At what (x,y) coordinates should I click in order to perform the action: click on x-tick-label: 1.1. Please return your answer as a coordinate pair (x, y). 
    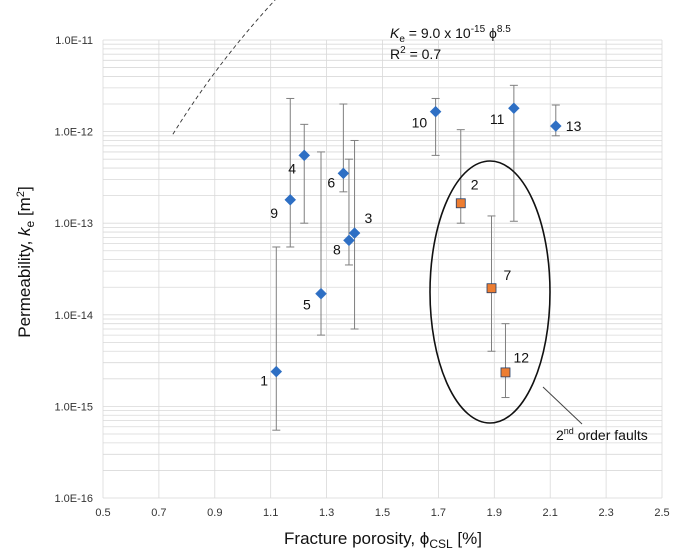
    Looking at the image, I should click on (270, 513).